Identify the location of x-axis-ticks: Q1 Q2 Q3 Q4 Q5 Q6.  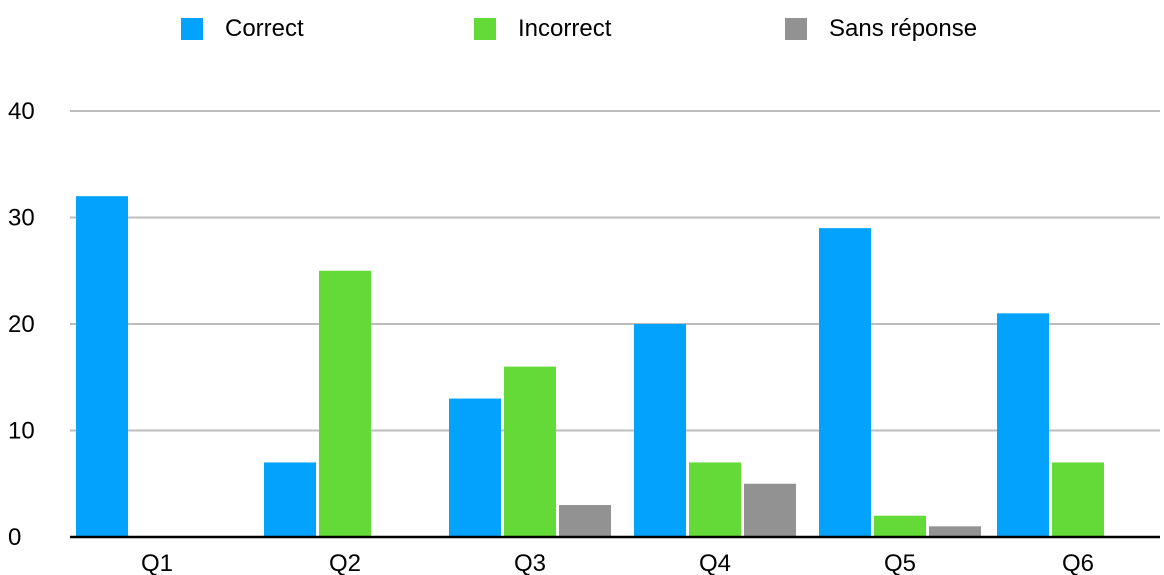
(617, 562).